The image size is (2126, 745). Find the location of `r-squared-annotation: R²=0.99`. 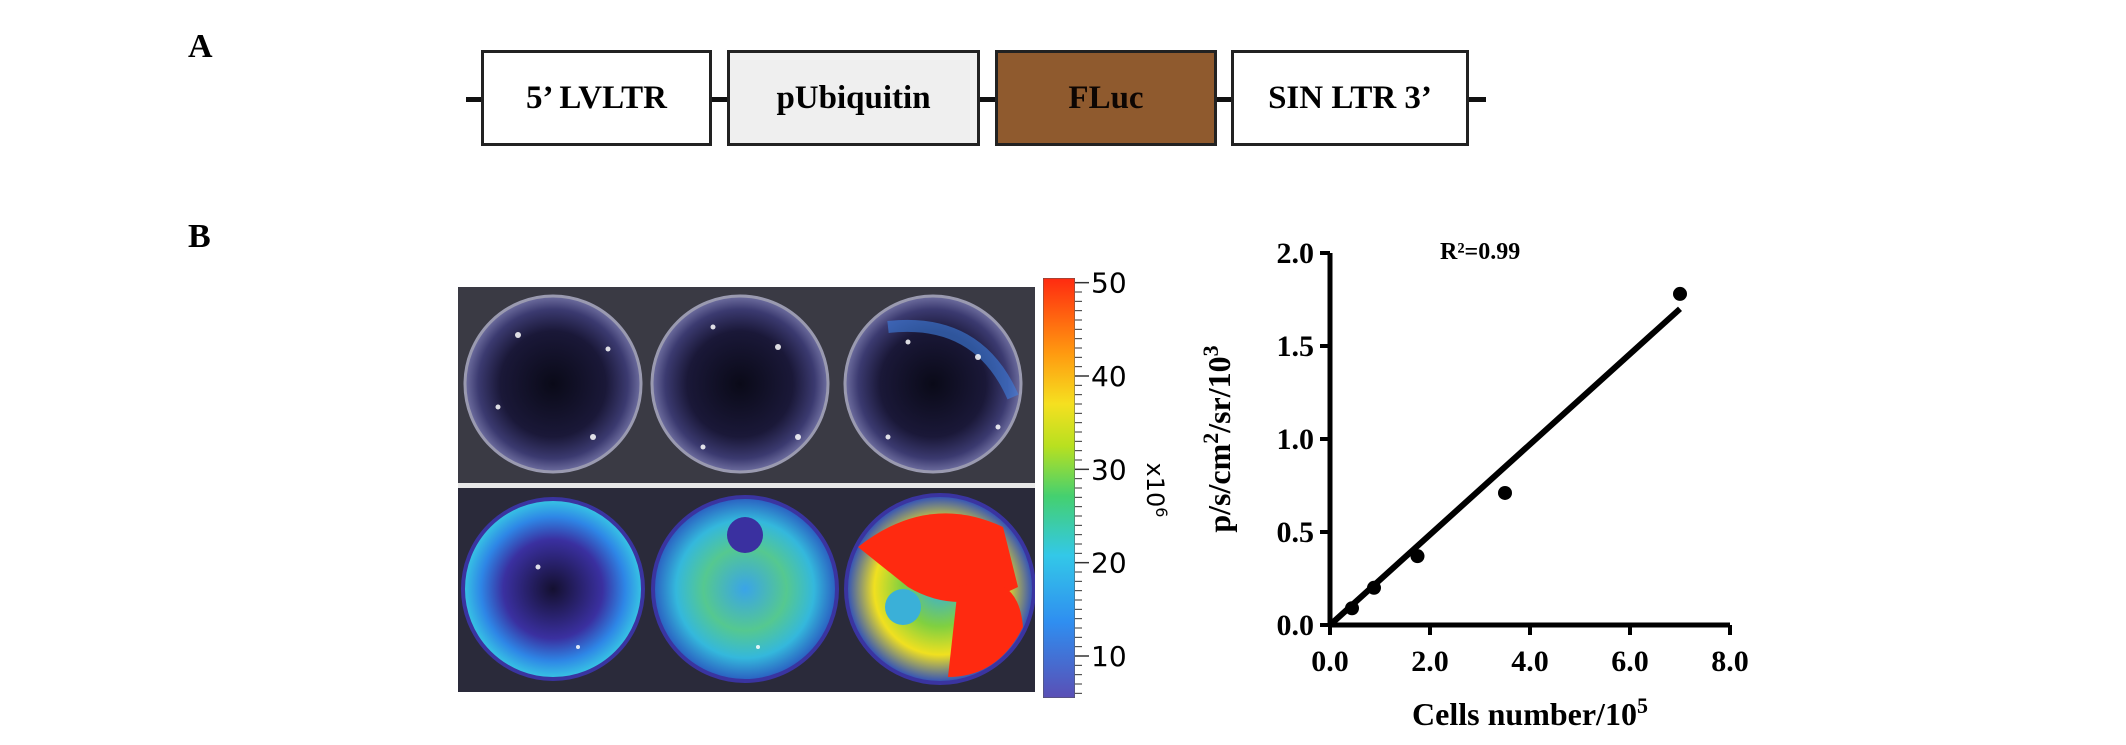

r-squared-annotation: R²=0.99 is located at coordinates (1480, 252).